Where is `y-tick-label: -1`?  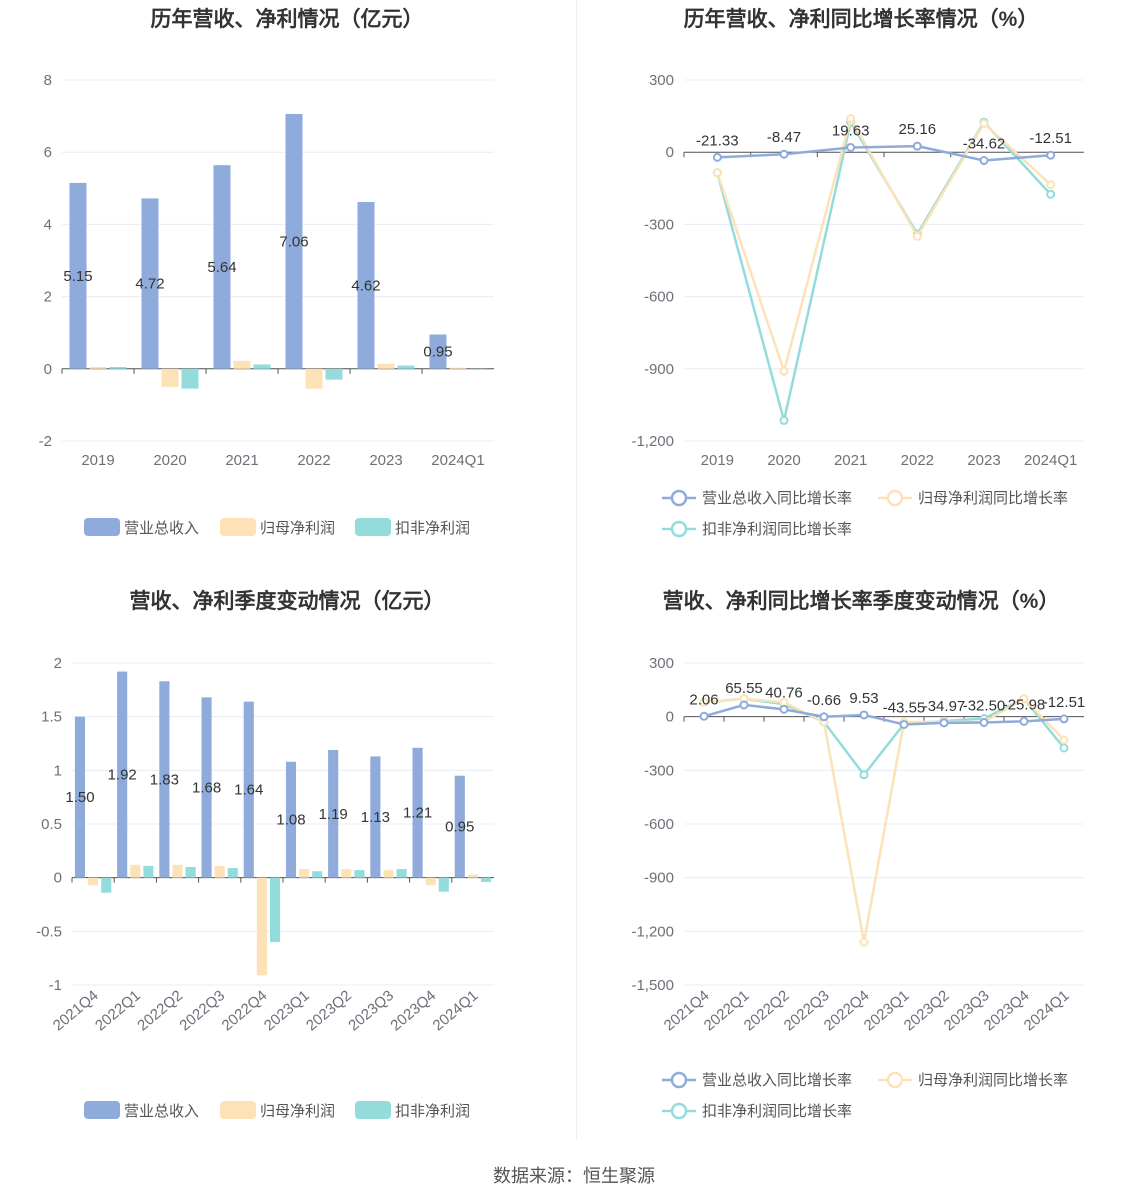 y-tick-label: -1 is located at coordinates (55, 985).